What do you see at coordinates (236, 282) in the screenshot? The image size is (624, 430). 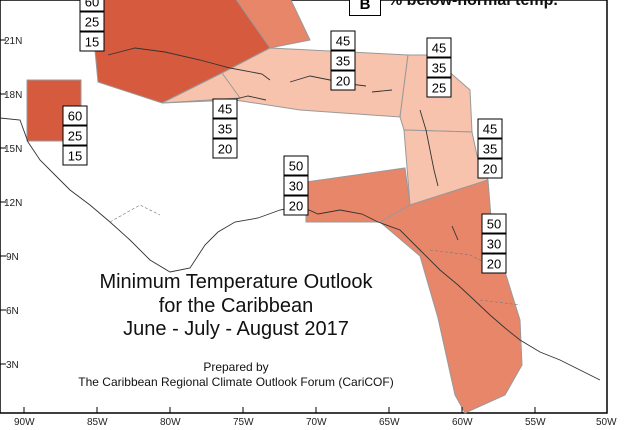 I see `map-title-line1: Minimum Temperature Outlook` at bounding box center [236, 282].